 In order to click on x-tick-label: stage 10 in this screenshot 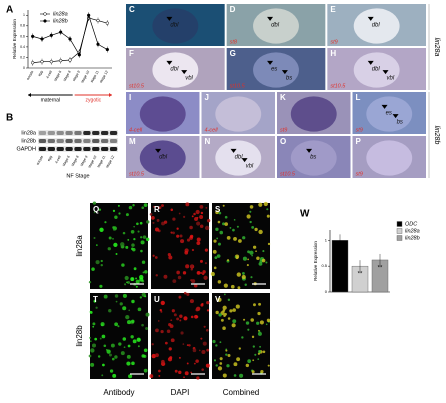, I will do `click(85, 77)`.